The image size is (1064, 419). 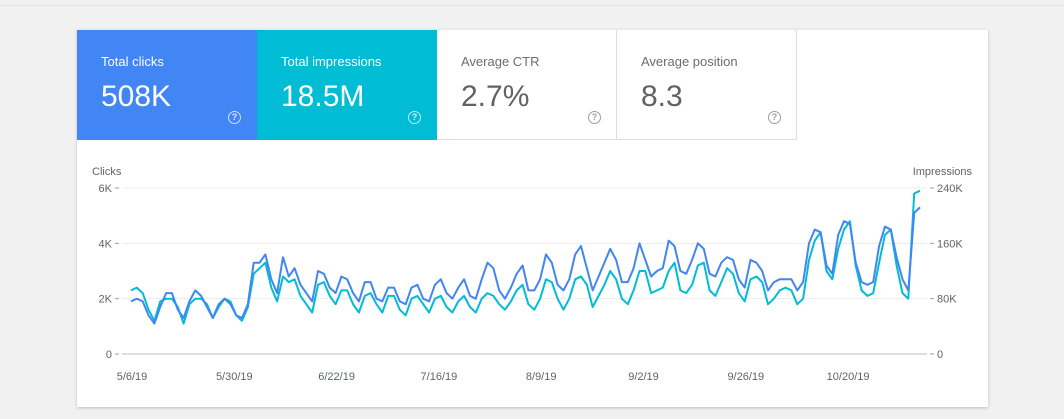 What do you see at coordinates (106, 189) in the screenshot?
I see `left-tick-label: 6K` at bounding box center [106, 189].